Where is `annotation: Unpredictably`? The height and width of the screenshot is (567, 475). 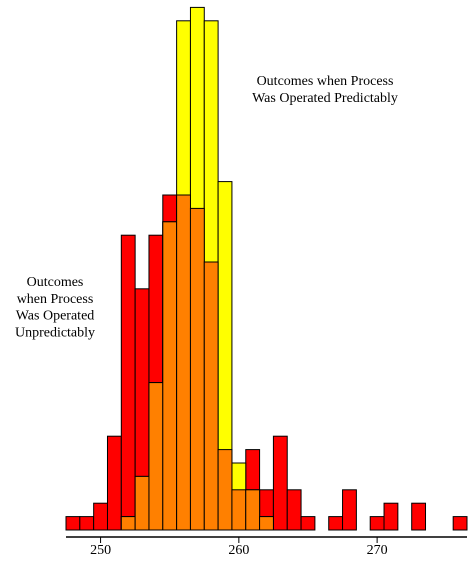 annotation: Unpredictably is located at coordinates (55, 332).